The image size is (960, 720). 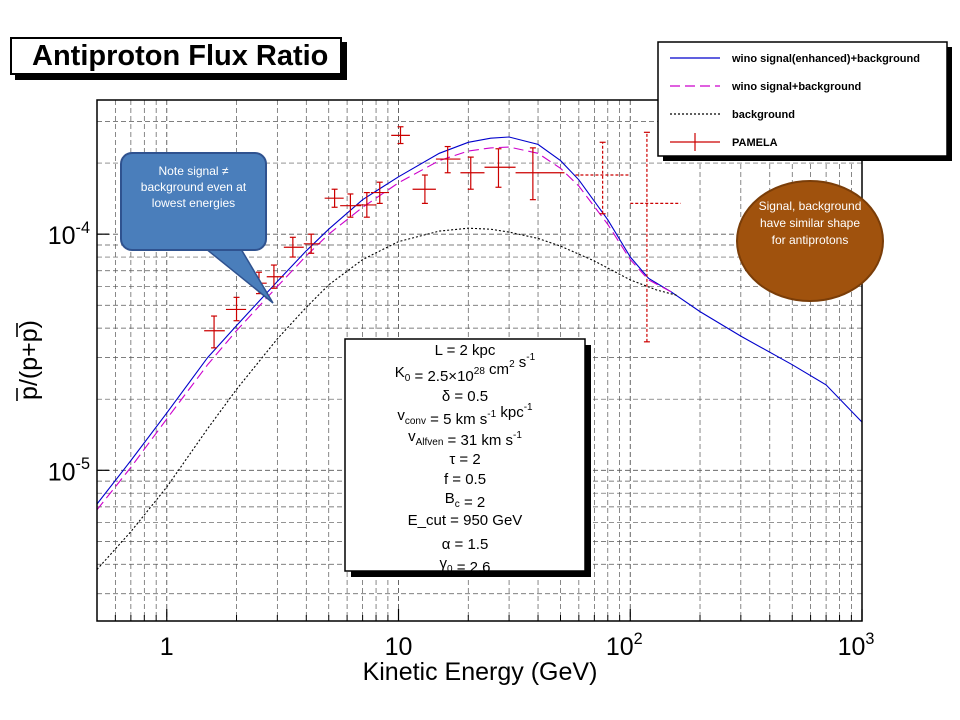 I want to click on parameter-line: vAlfven = 31 km s-1, so click(x=465, y=438).